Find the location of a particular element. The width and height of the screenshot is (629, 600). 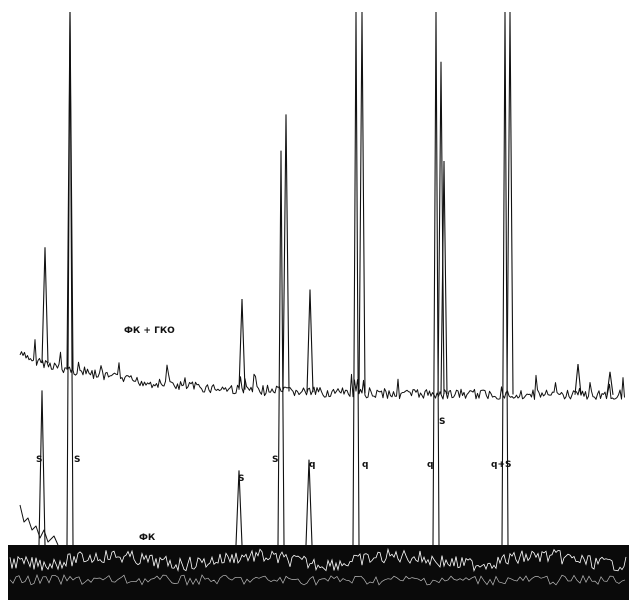

peak-label-extra-s: S is located at coordinates (442, 422).